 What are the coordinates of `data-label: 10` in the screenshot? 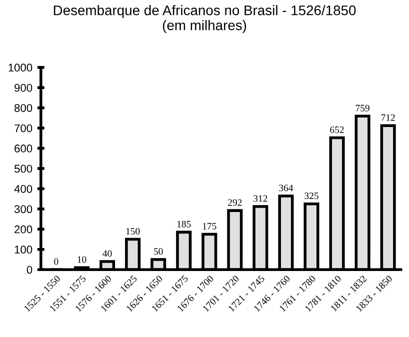 It's located at (82, 259).